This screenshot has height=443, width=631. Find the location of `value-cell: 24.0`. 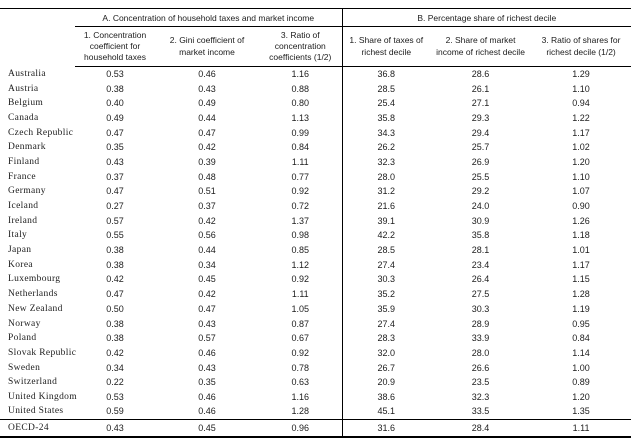

value-cell: 24.0 is located at coordinates (480, 206).